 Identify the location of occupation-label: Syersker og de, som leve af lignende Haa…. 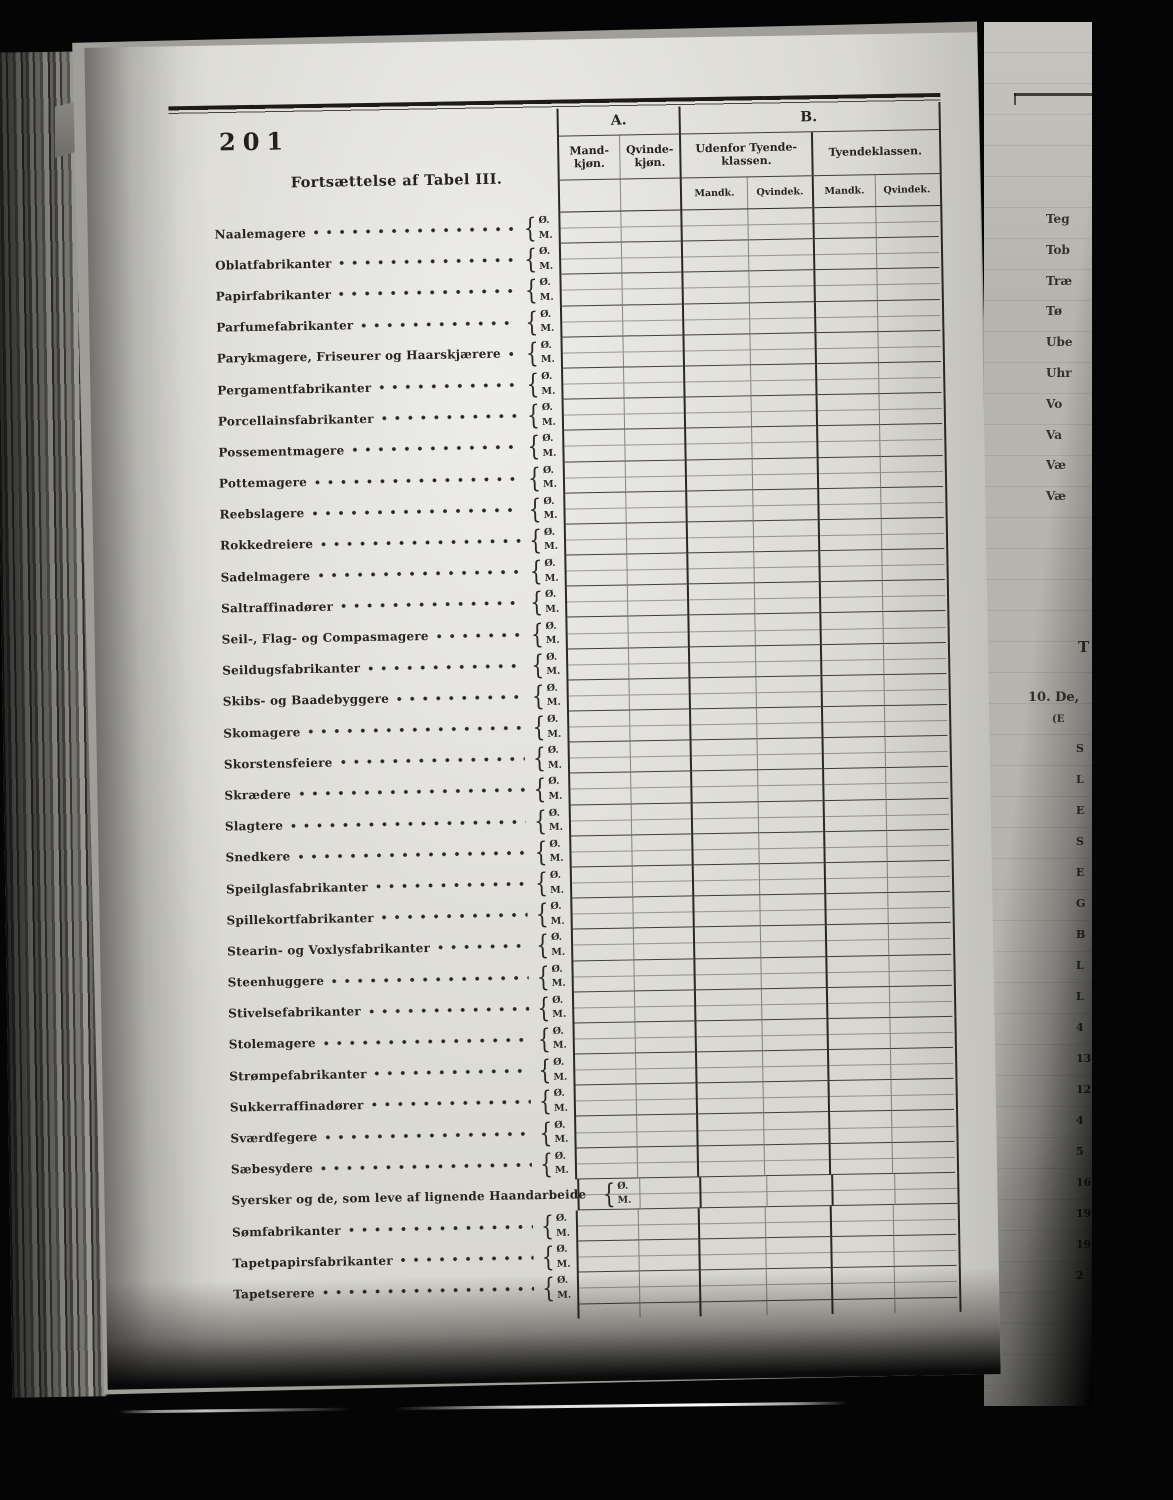
(409, 1197).